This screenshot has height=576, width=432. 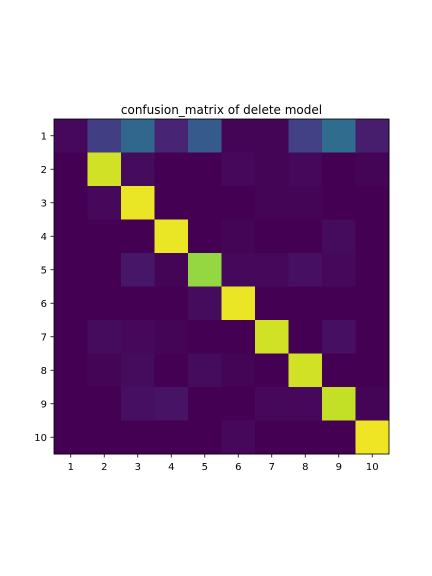 What do you see at coordinates (339, 467) in the screenshot?
I see `x-tick-label: 9` at bounding box center [339, 467].